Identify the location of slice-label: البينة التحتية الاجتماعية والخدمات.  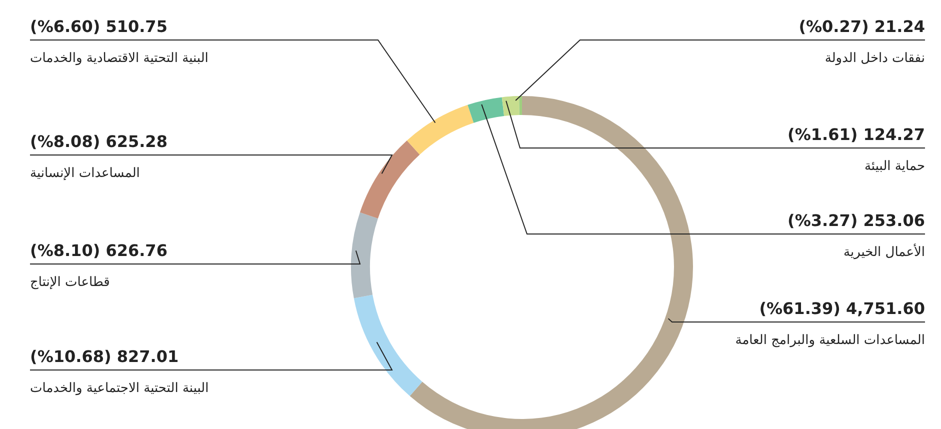
(119, 388).